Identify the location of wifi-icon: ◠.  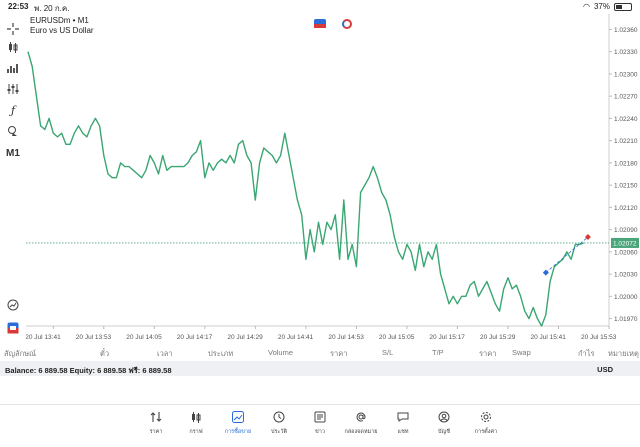
(586, 6).